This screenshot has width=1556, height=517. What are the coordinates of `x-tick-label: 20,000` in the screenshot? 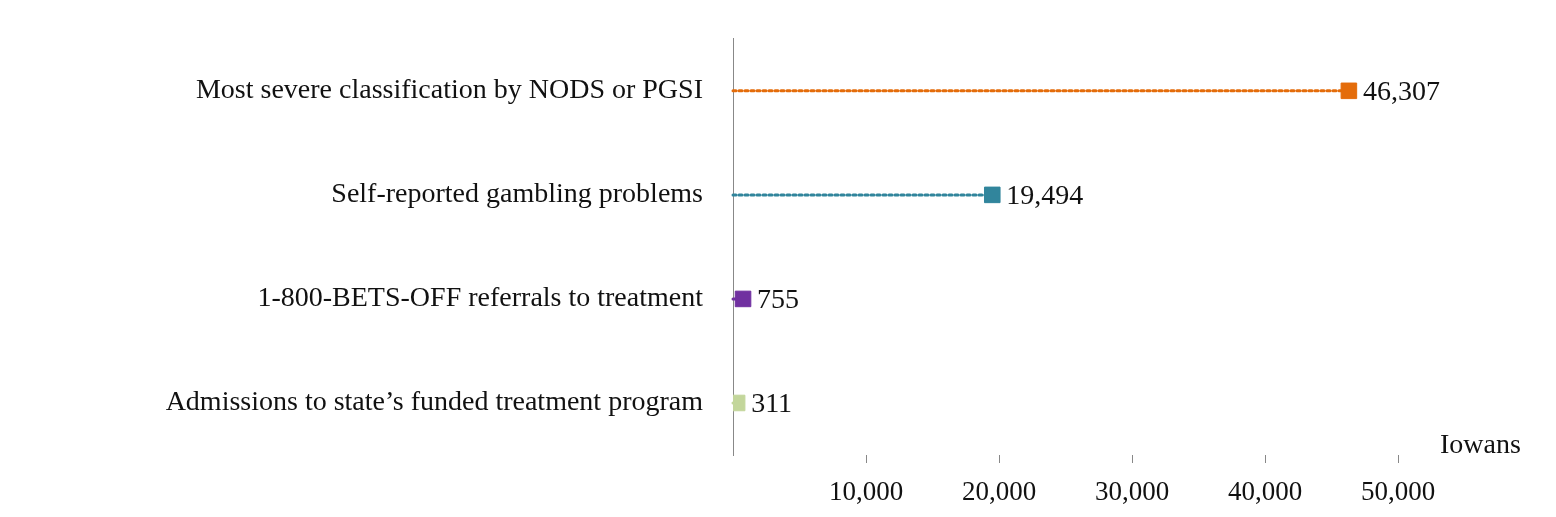 It's located at (999, 491).